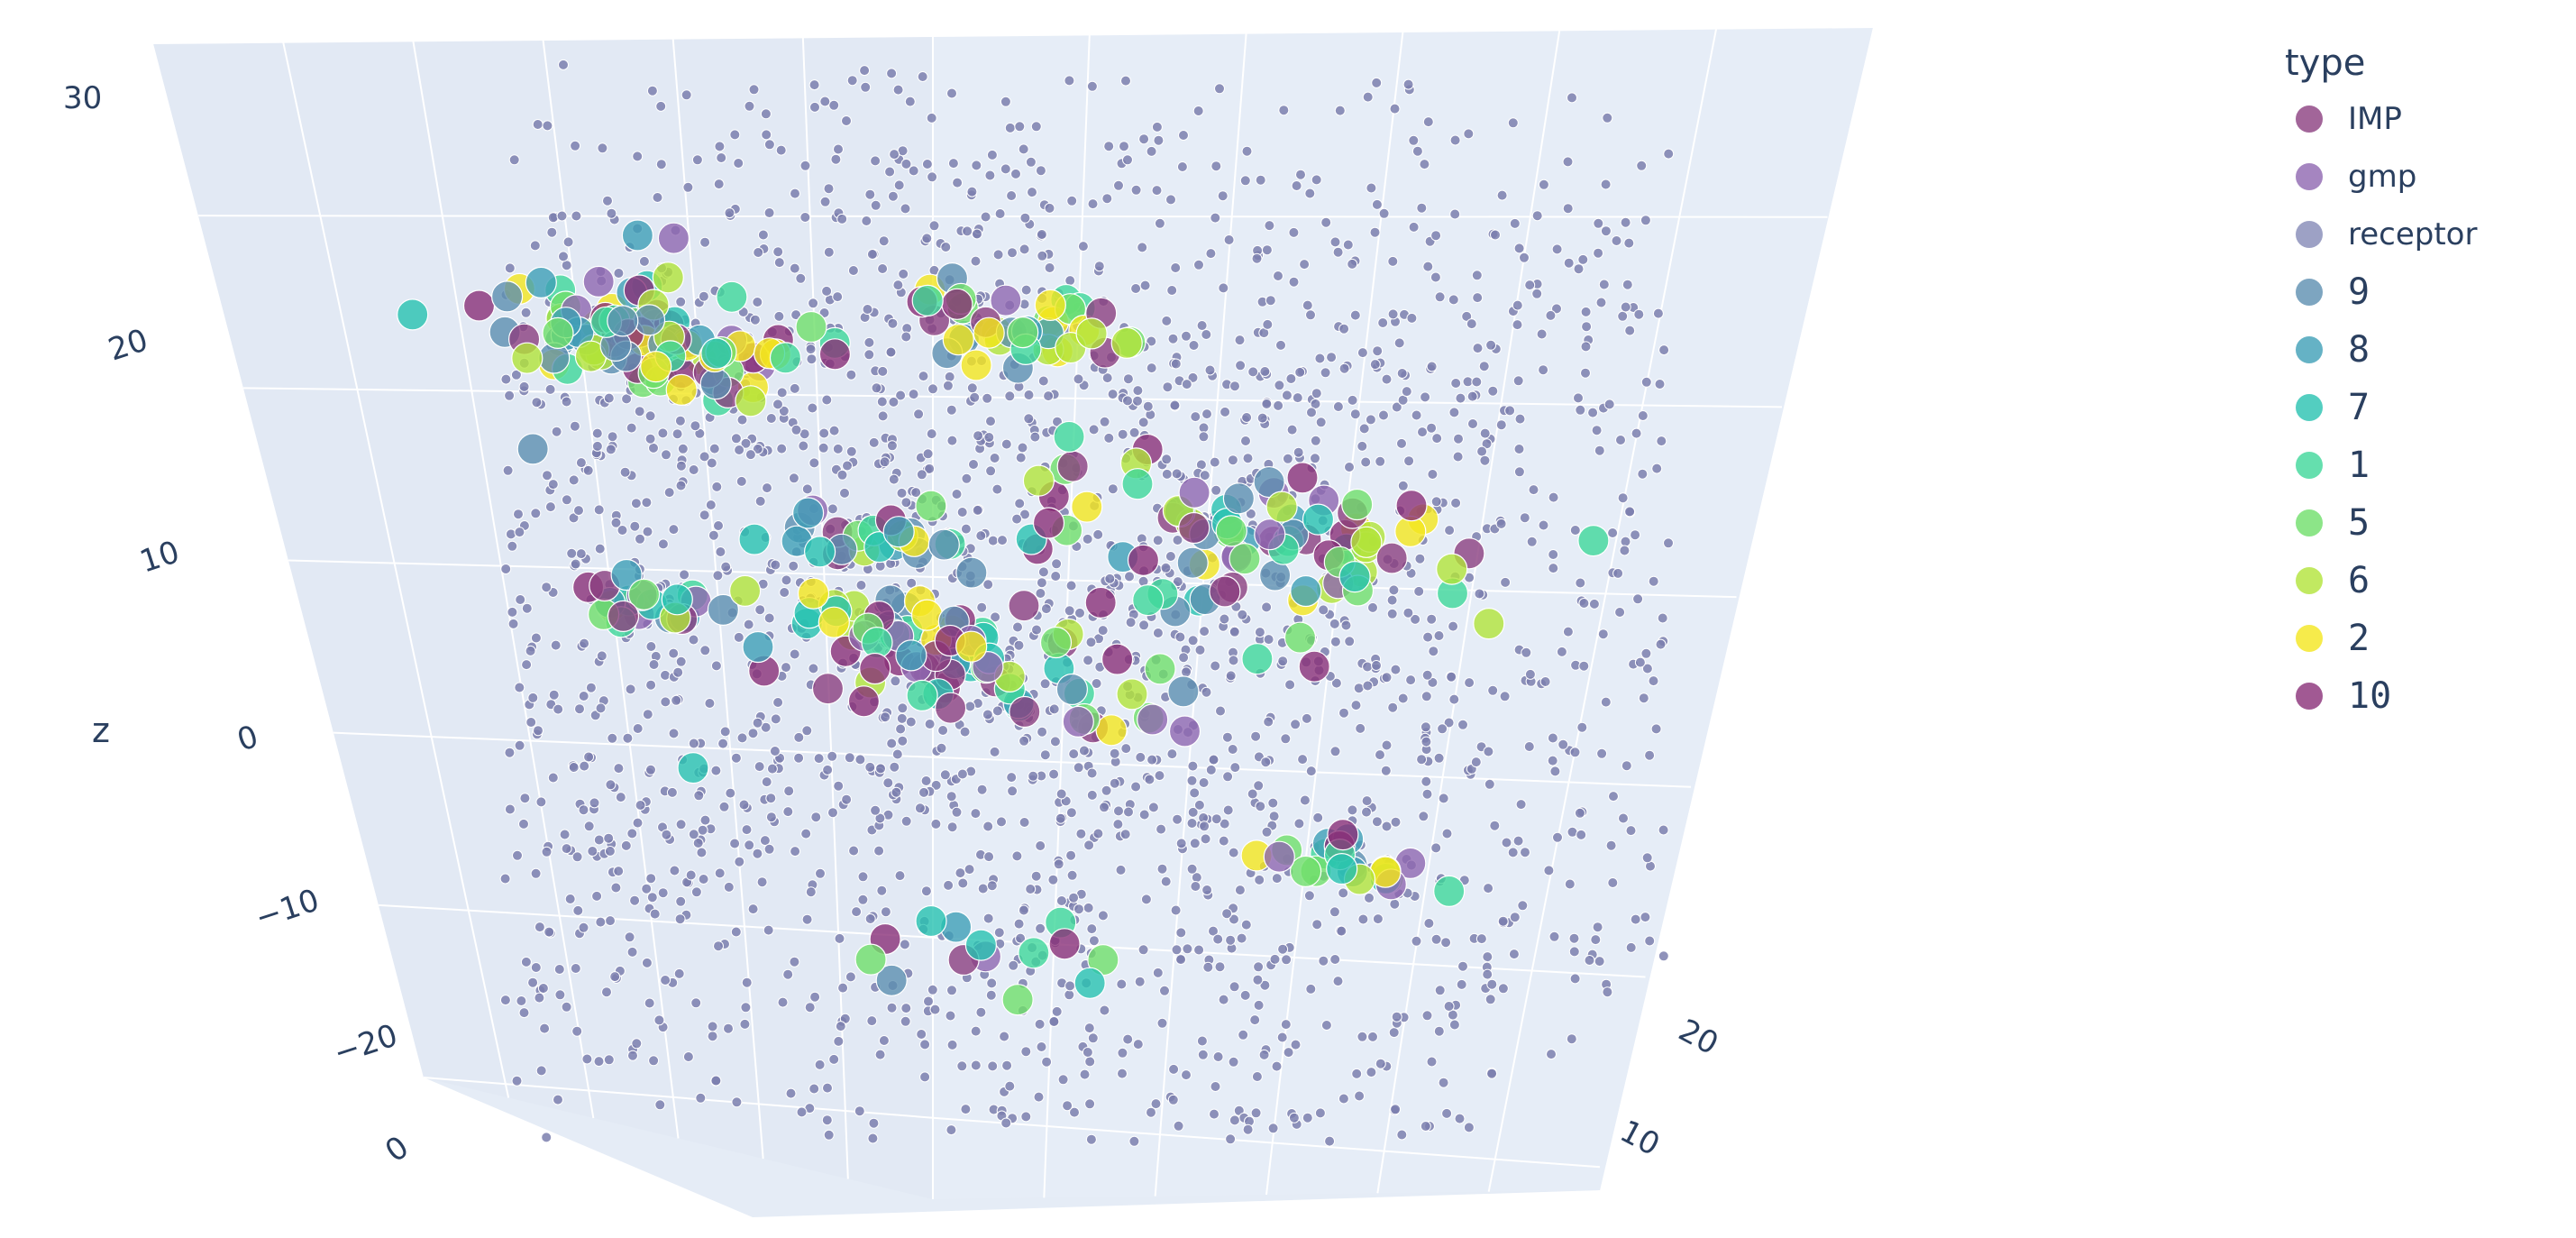 This screenshot has width=2576, height=1238. What do you see at coordinates (2420, 119) in the screenshot?
I see `legend-item: IMP` at bounding box center [2420, 119].